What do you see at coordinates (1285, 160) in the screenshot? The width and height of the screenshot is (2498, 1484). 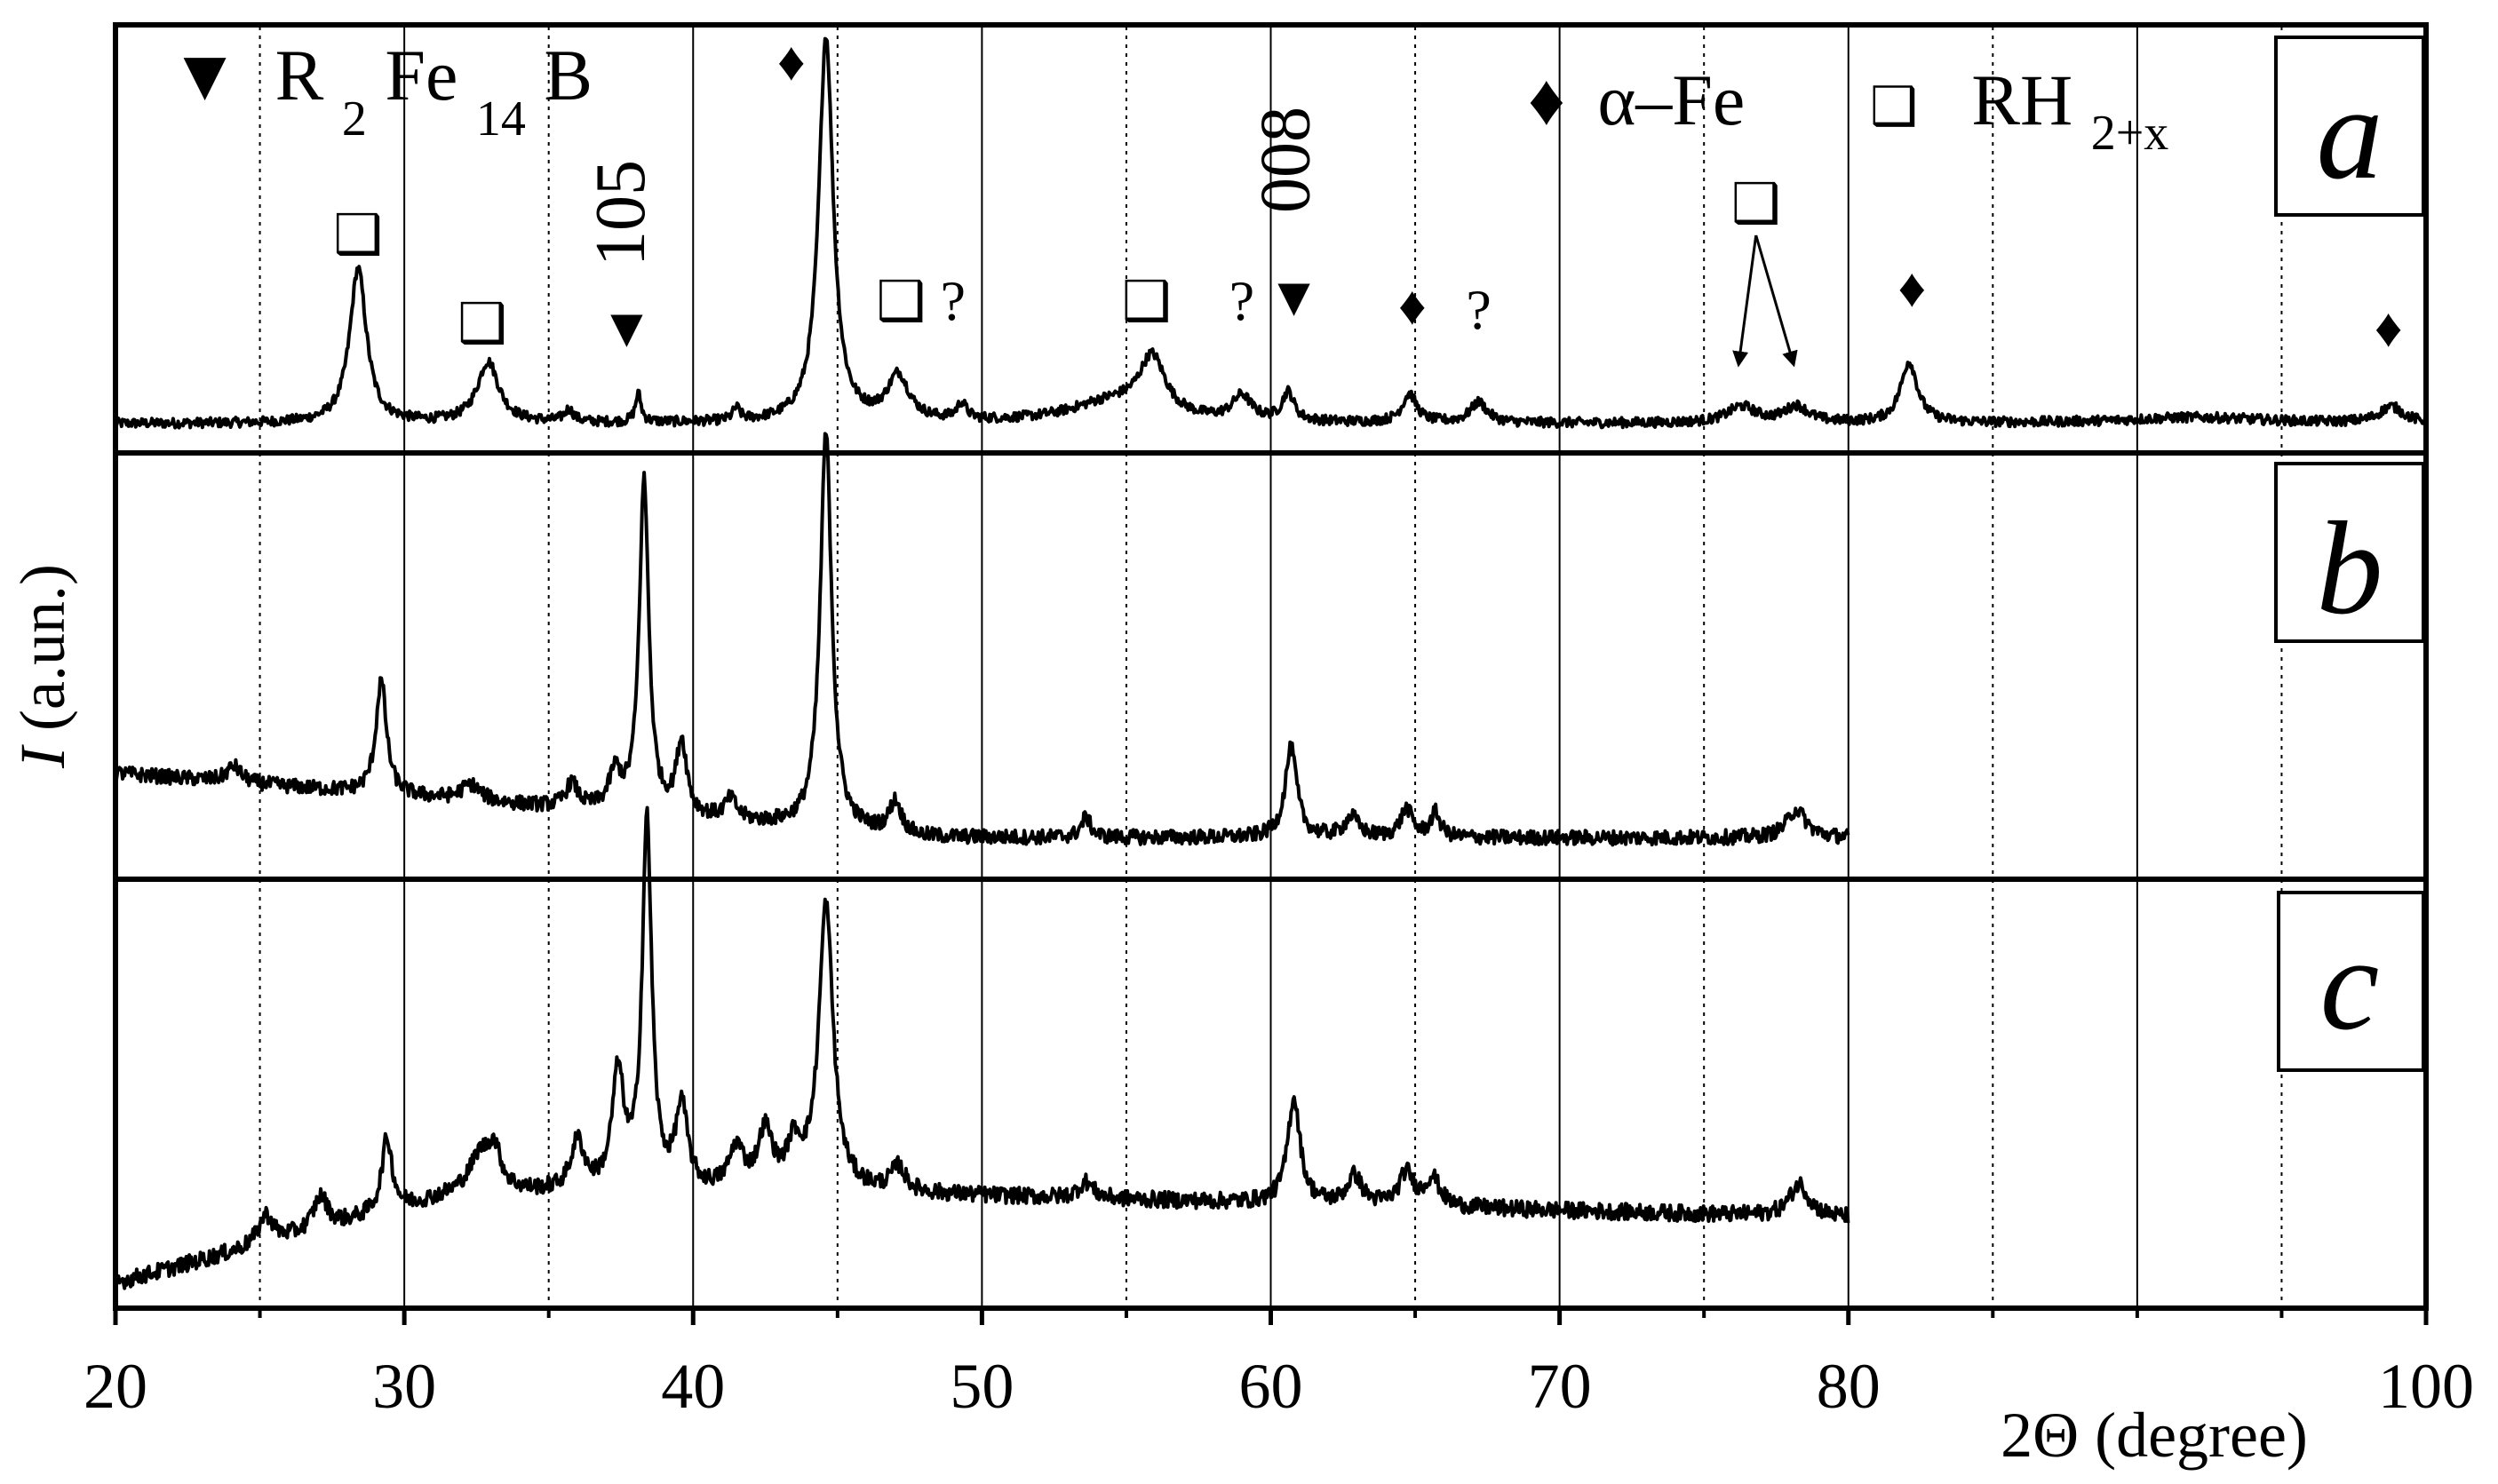 I see `hkl-label-008: 008` at bounding box center [1285, 160].